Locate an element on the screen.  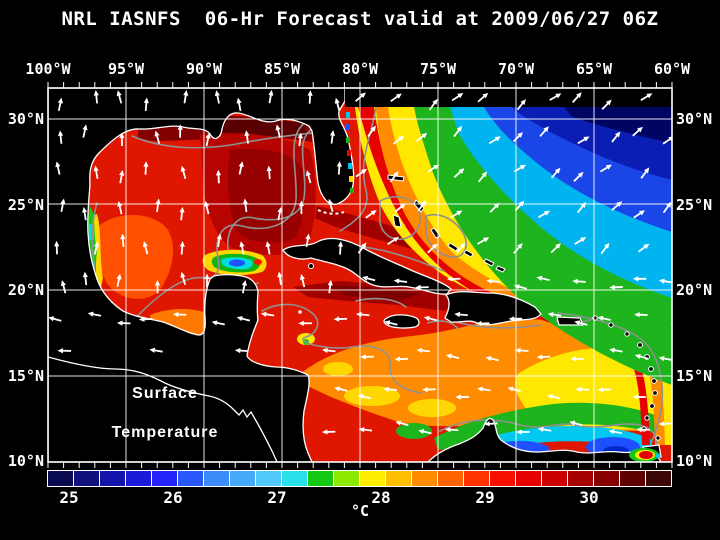
jamaica is located at coordinates (401, 321).